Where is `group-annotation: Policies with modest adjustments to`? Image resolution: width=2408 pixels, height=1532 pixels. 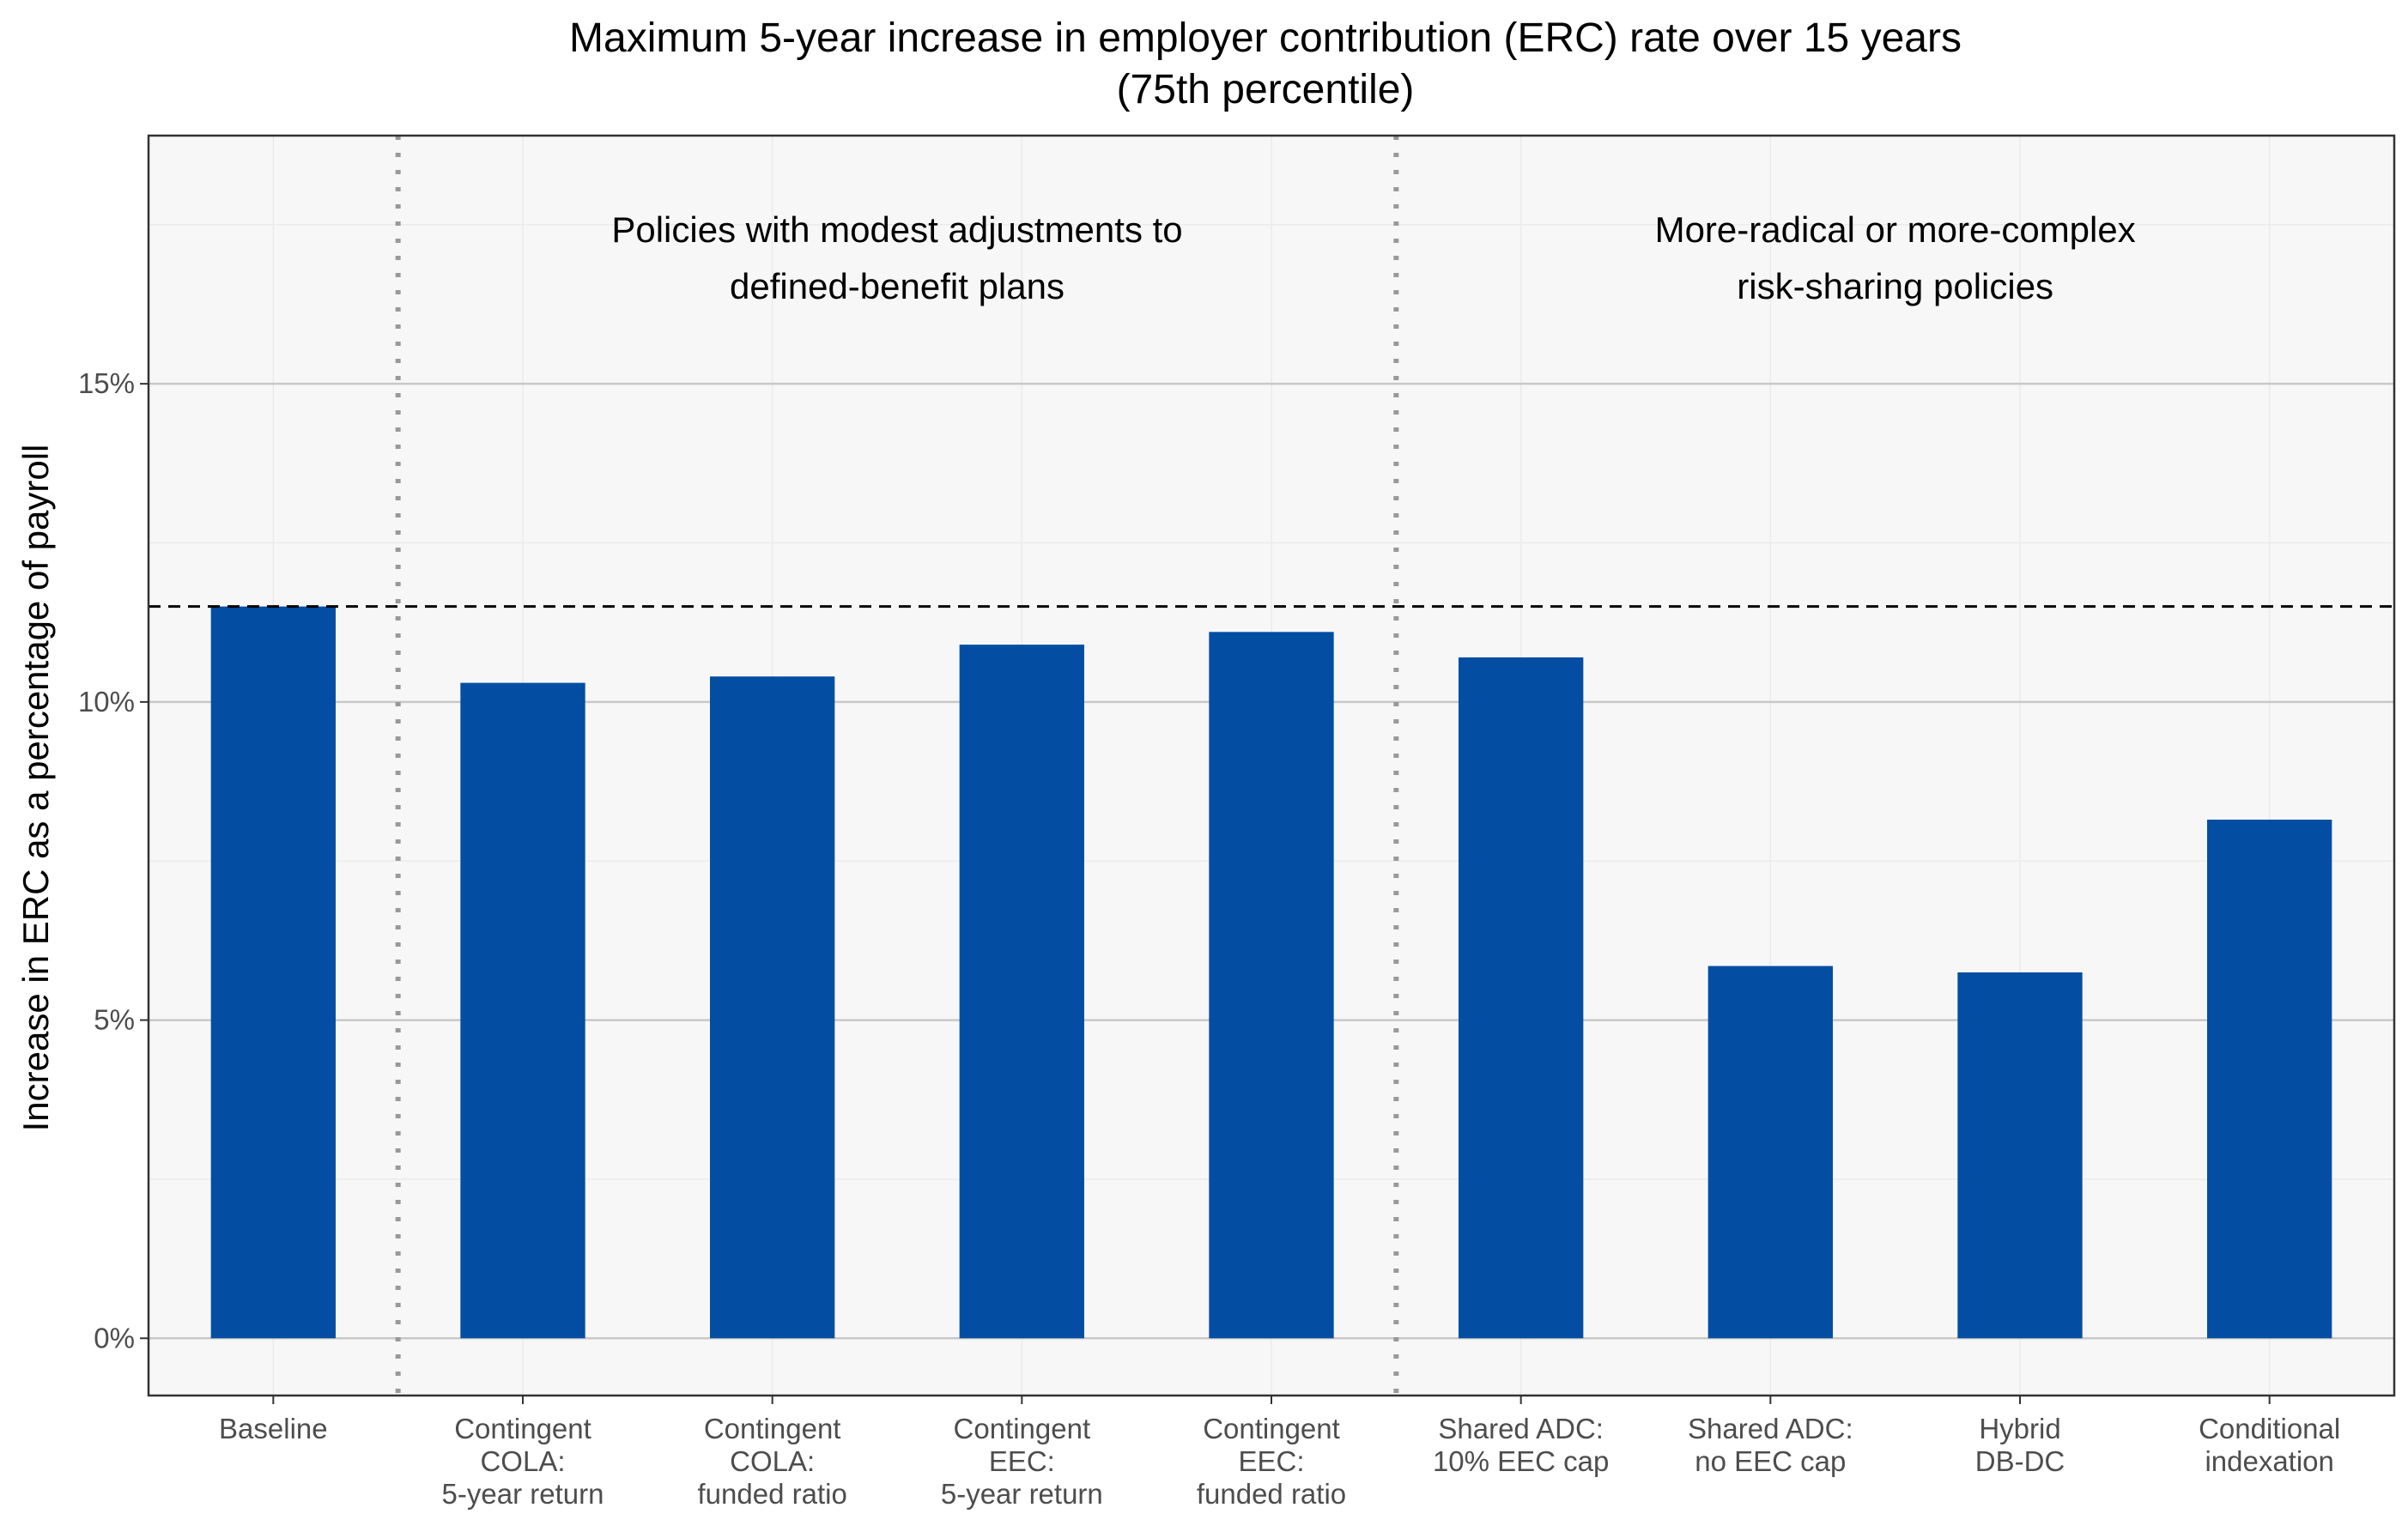
group-annotation: Policies with modest adjustments to is located at coordinates (897, 229).